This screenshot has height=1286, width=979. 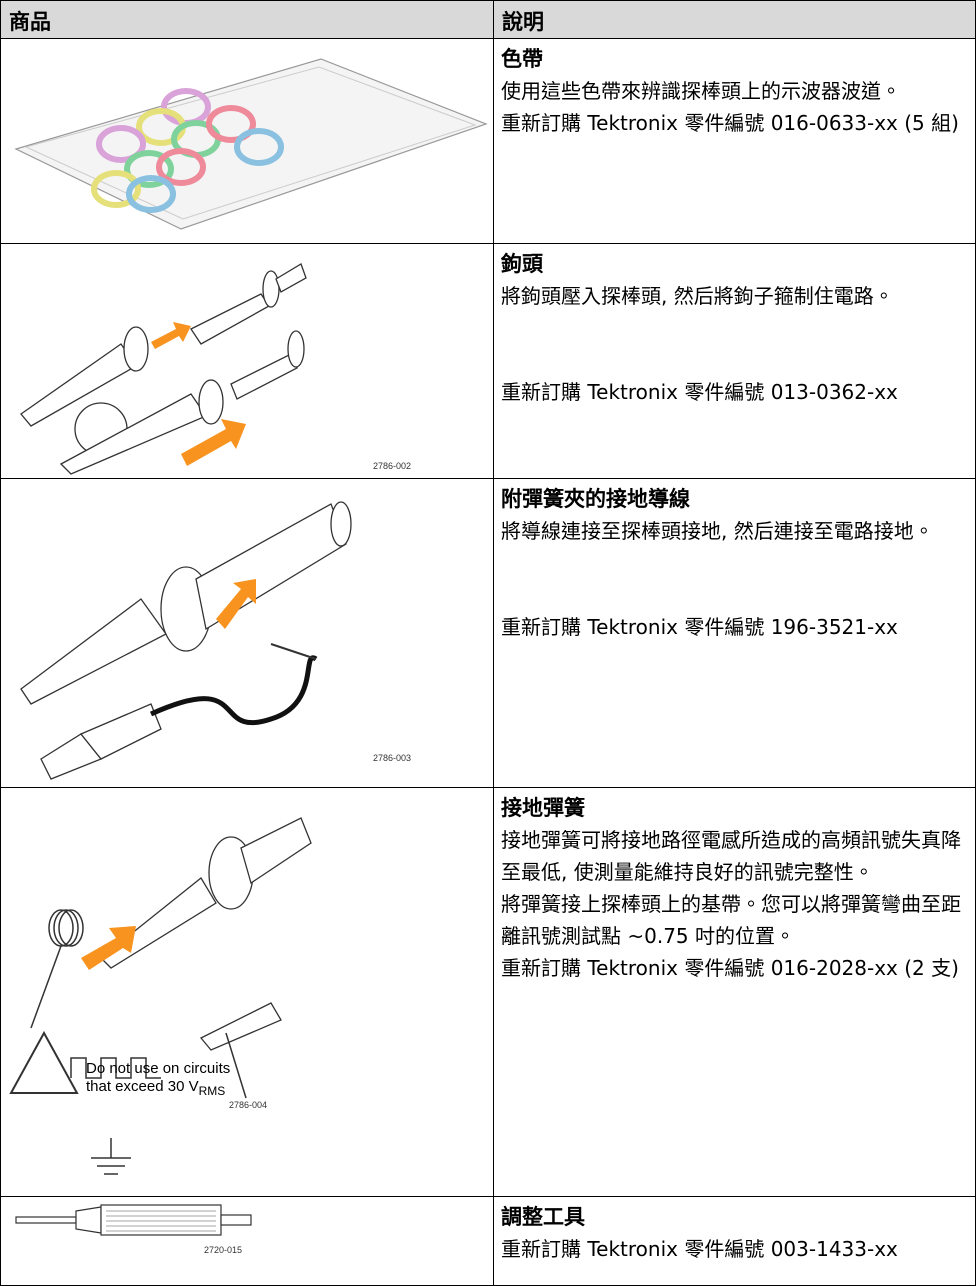 I want to click on figure-code: 2720-015, so click(x=223, y=1250).